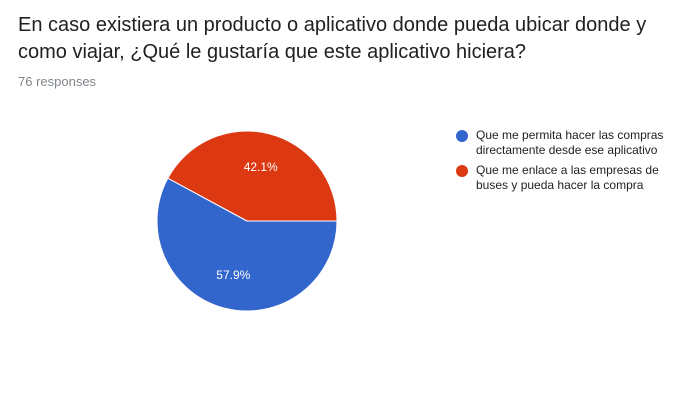 This screenshot has width=690, height=414. I want to click on pie-slices, so click(247, 221).